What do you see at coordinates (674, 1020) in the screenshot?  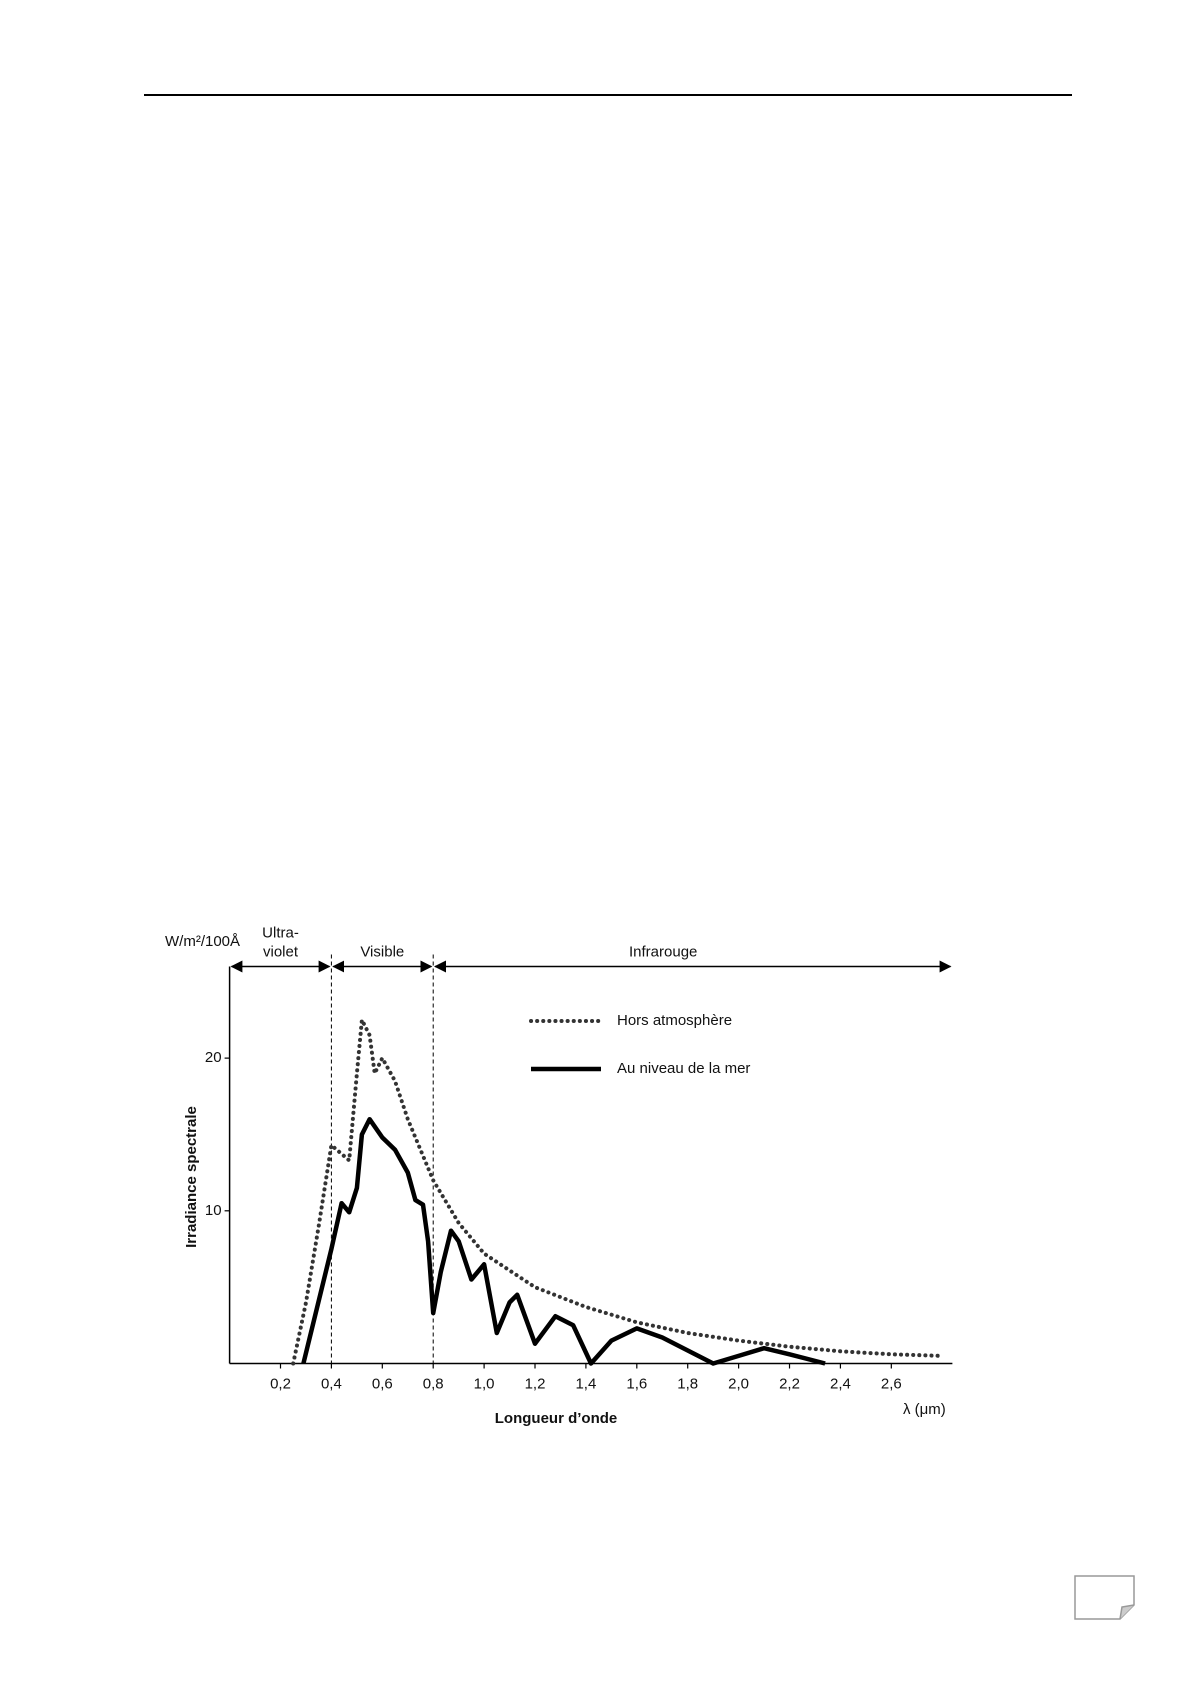 I see `legend-label: Hors atmosphère` at bounding box center [674, 1020].